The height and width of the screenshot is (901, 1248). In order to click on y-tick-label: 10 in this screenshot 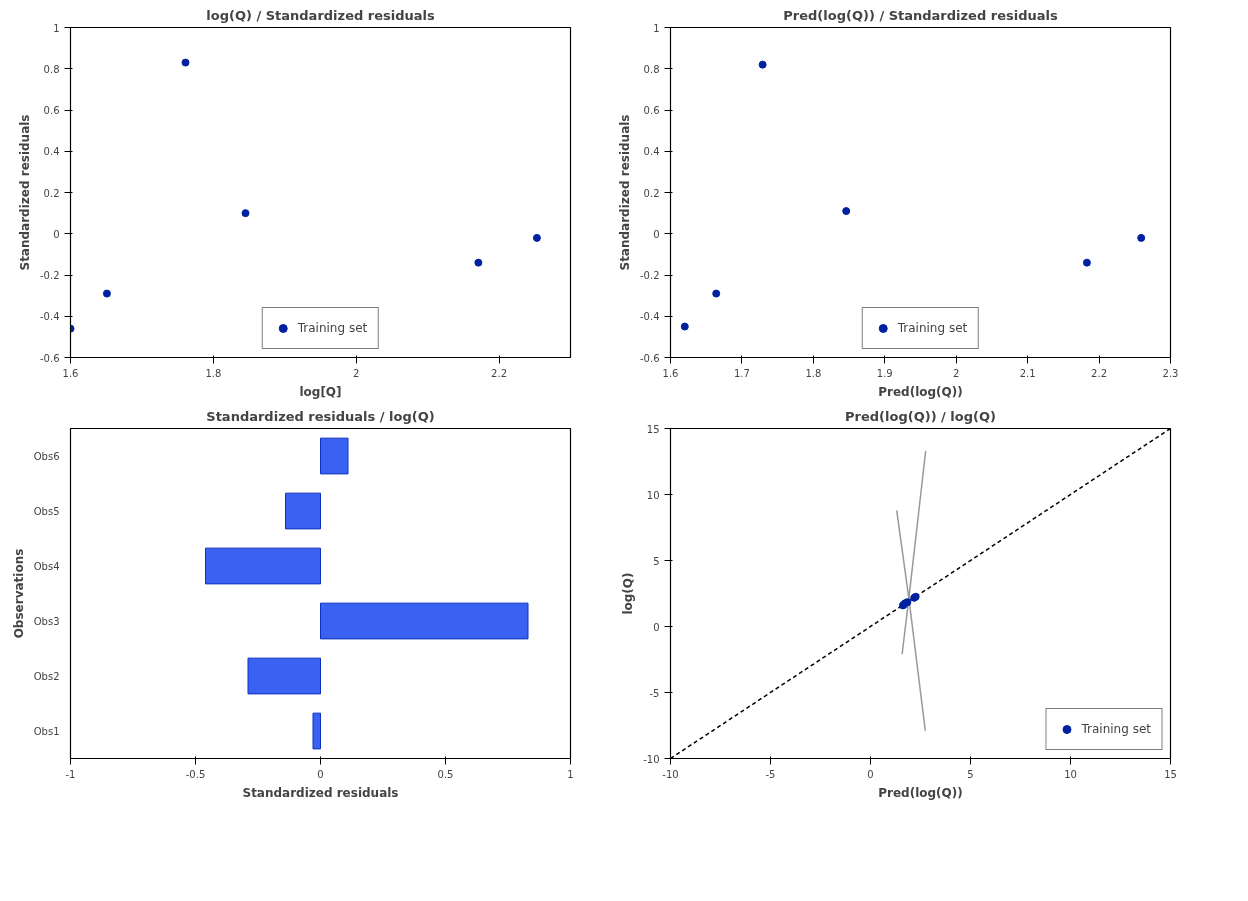, I will do `click(653, 495)`.